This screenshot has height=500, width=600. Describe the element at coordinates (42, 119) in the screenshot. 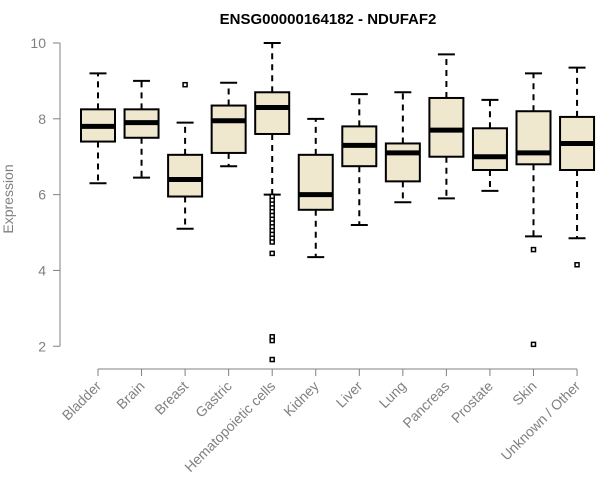

I see `y-tick-label: 8` at that location.